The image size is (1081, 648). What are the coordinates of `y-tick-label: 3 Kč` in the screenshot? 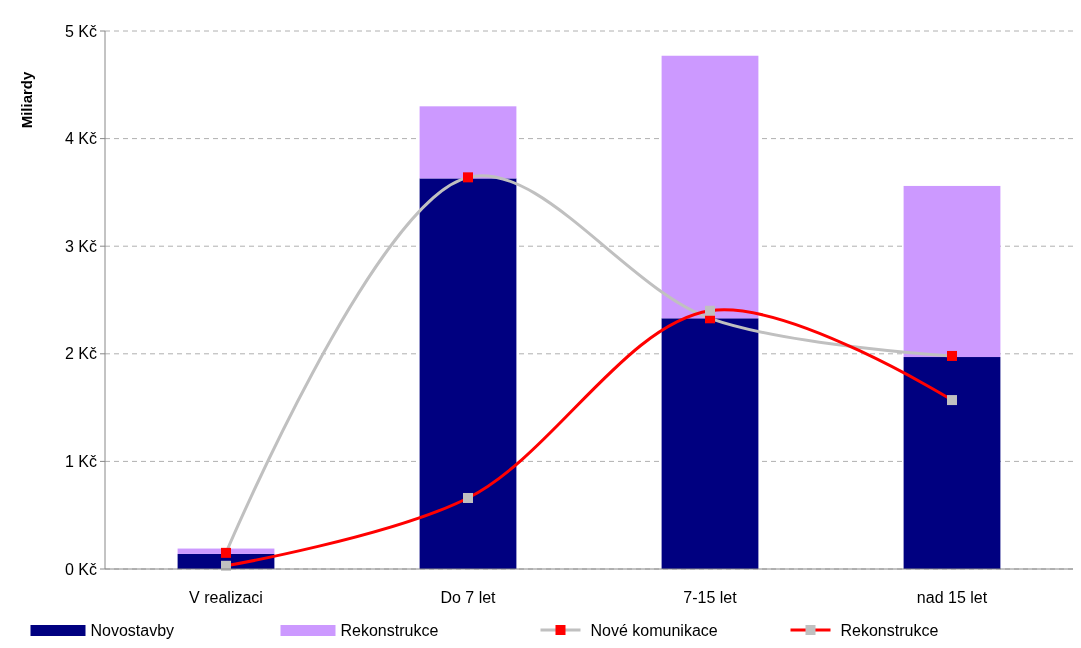 It's located at (80, 246).